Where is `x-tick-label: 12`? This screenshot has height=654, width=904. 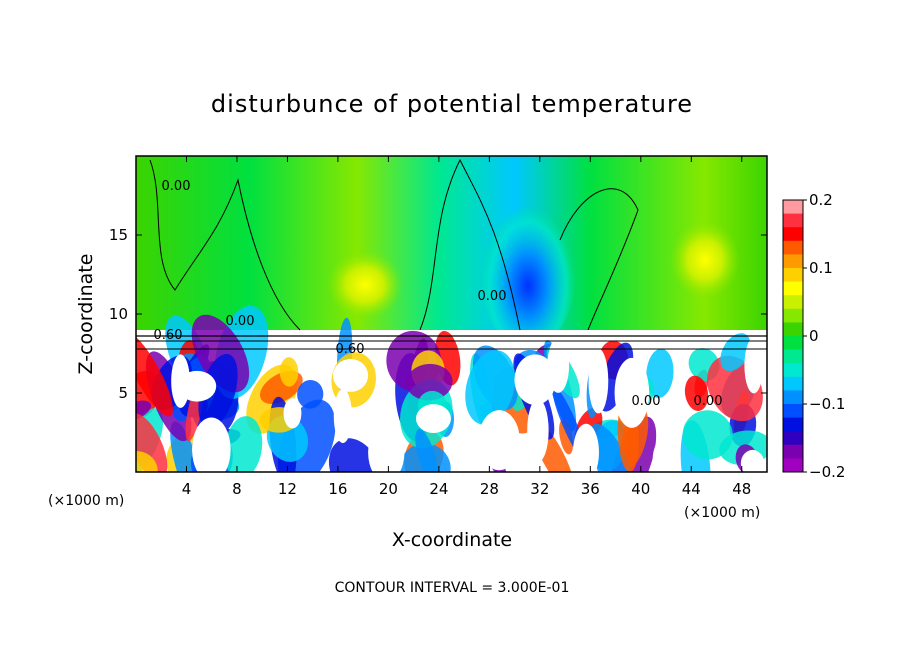 x-tick-label: 12 is located at coordinates (287, 489).